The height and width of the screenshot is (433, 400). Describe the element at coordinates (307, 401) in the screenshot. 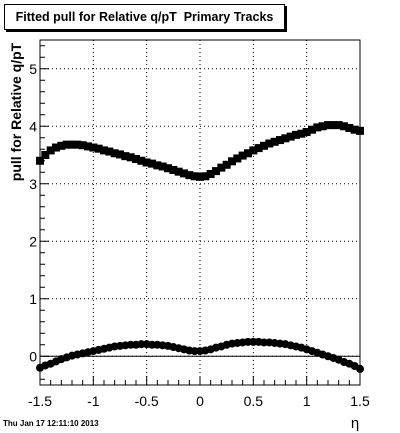

I see `x-tick-label: 1` at that location.